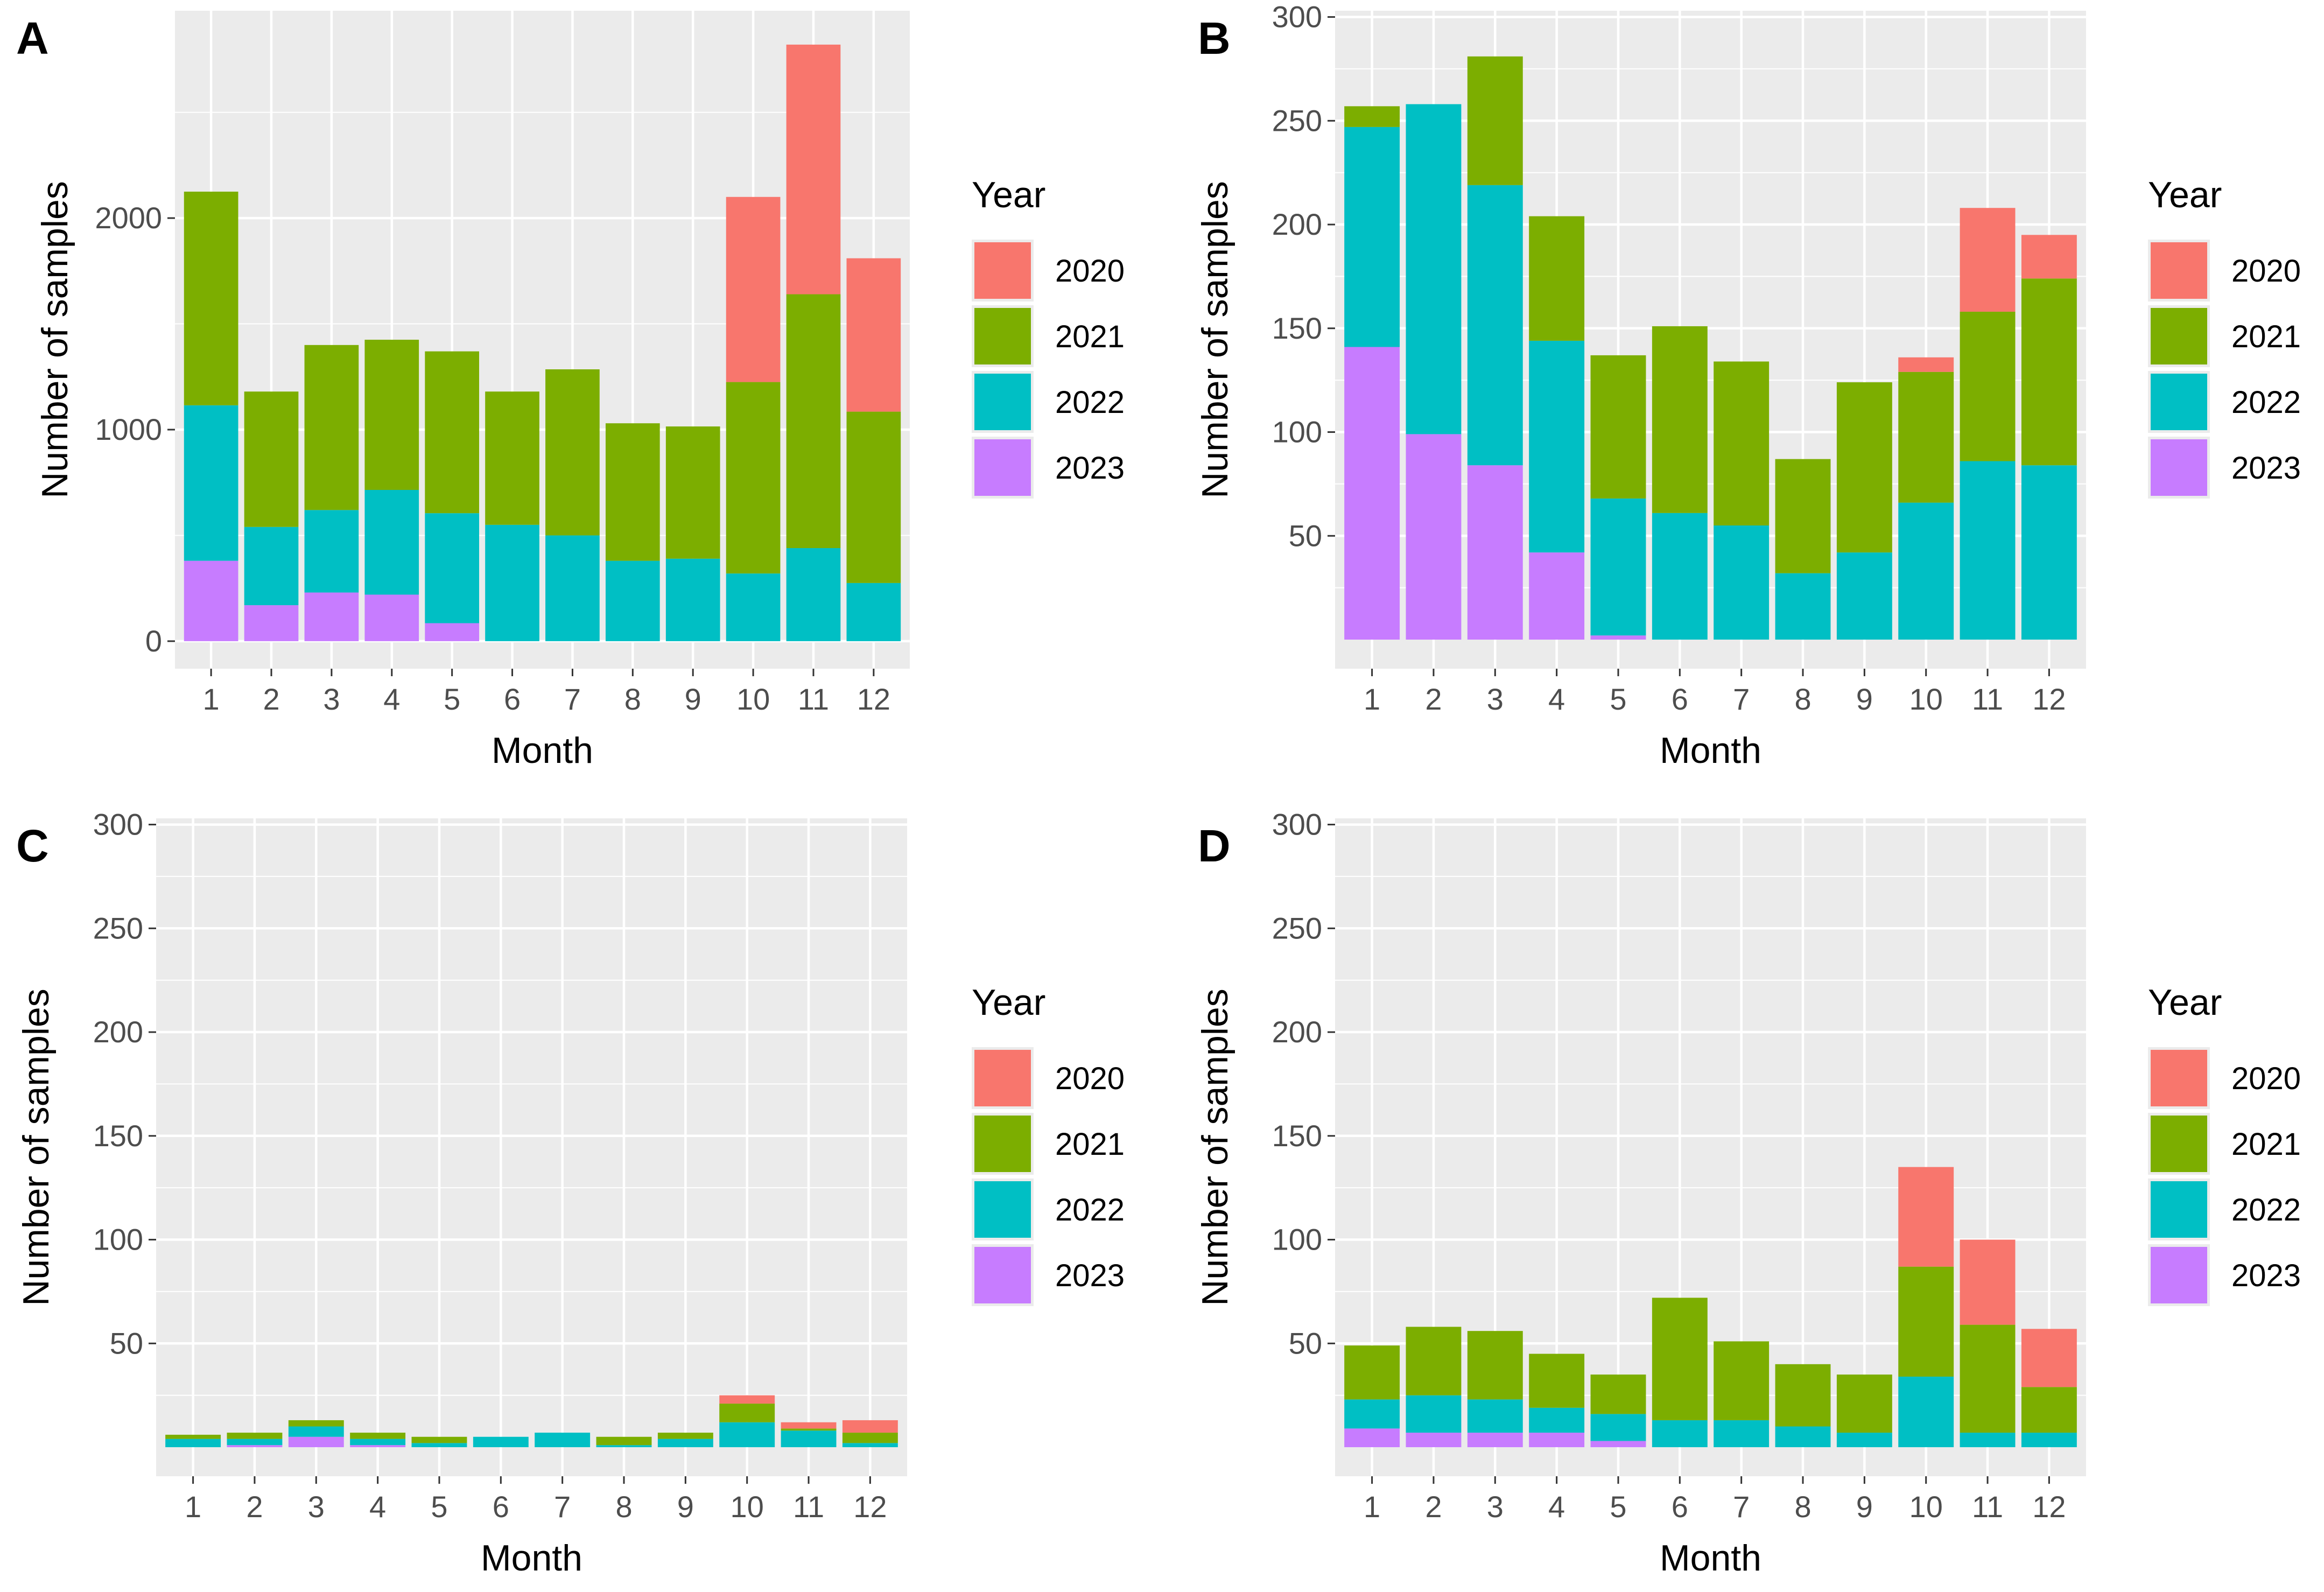 Image resolution: width=2324 pixels, height=1592 pixels. What do you see at coordinates (1002, 1078) in the screenshot?
I see `legend-swatch-2020` at bounding box center [1002, 1078].